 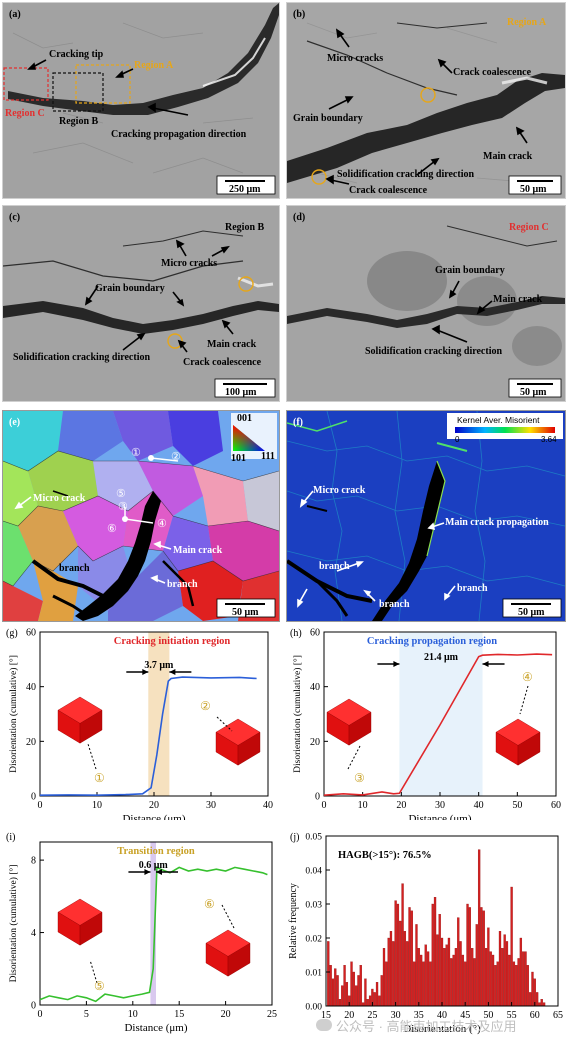 What do you see at coordinates (313, 872) in the screenshot?
I see `y-tick-label: 0.04` at bounding box center [313, 872].